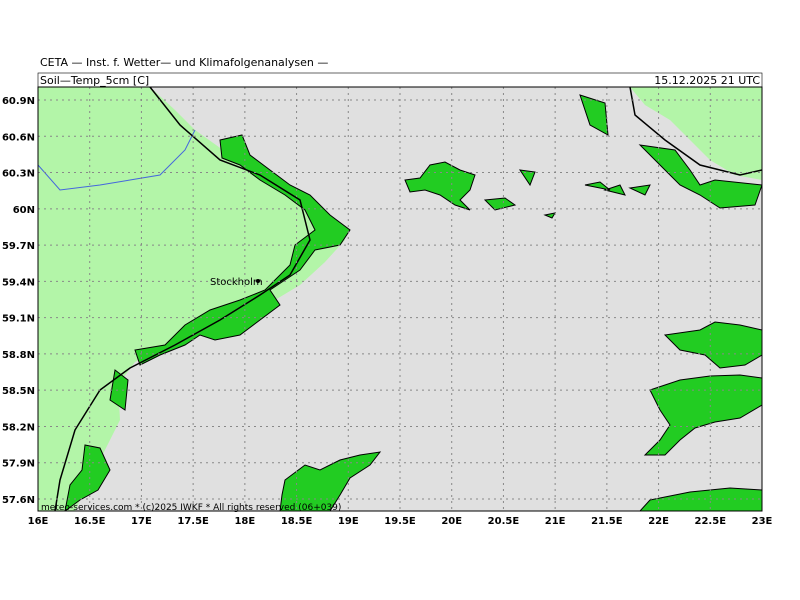 Image resolution: width=800 pixels, height=600 pixels. I want to click on lat-label: 60.9N, so click(18, 101).